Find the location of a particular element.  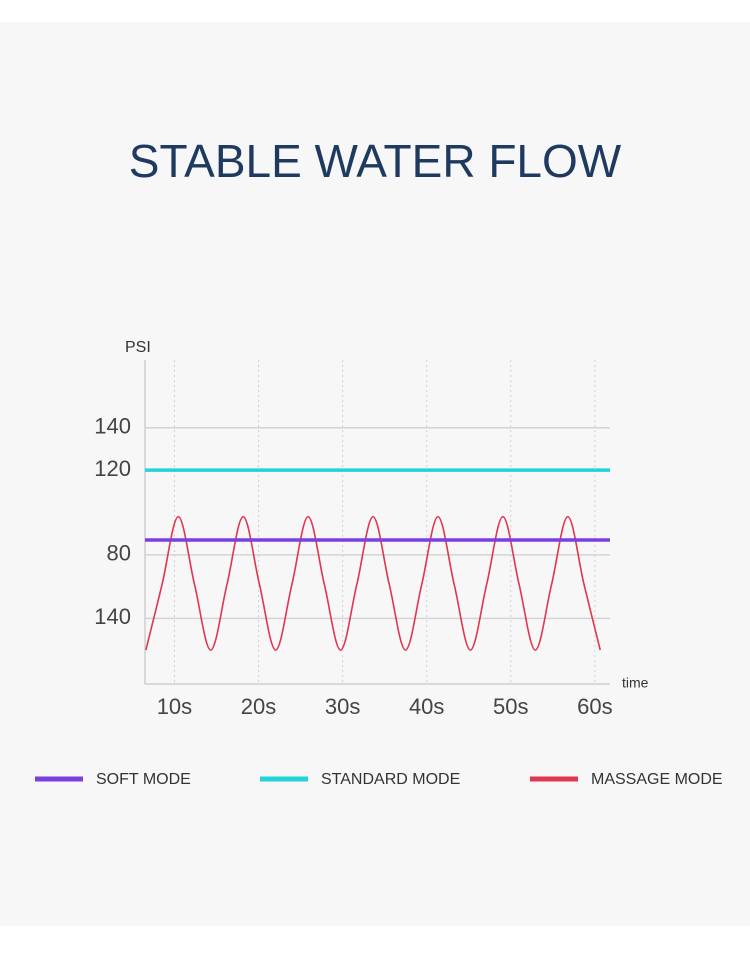

legend-label: SOFT MODE is located at coordinates (143, 779).